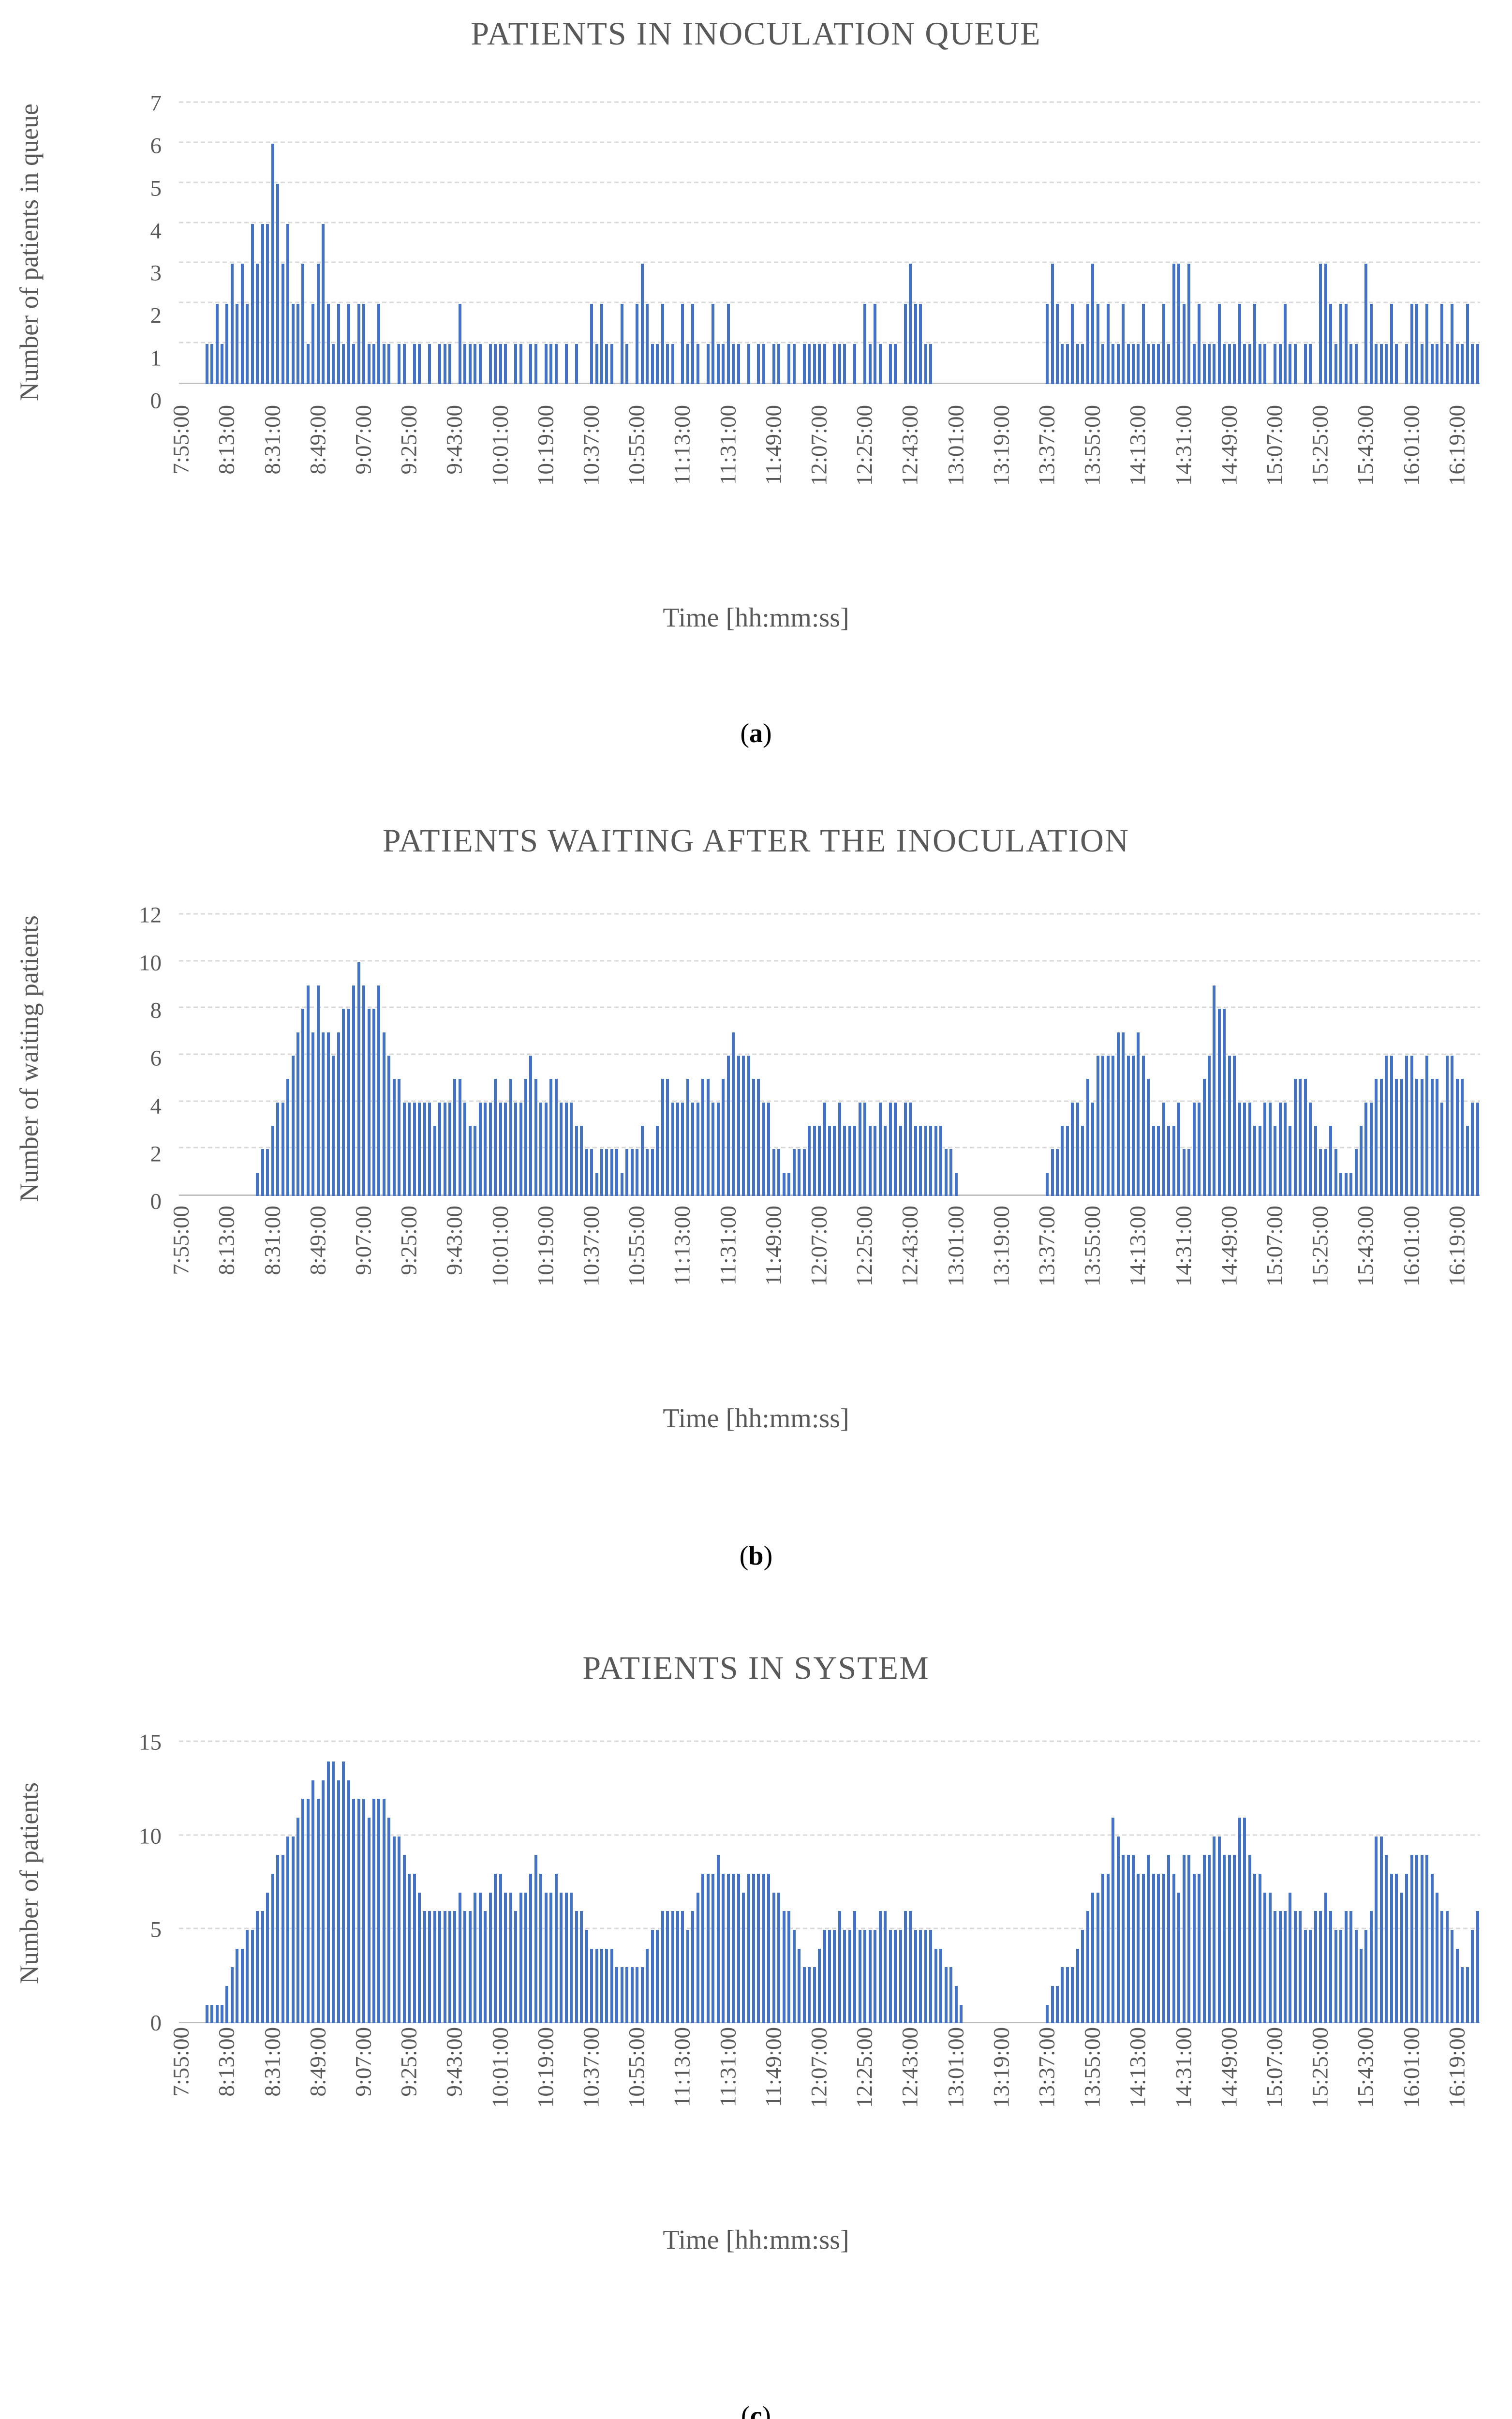 This screenshot has height=2419, width=1512. Describe the element at coordinates (756, 1556) in the screenshot. I see `chart-b-caption: (b)` at that location.